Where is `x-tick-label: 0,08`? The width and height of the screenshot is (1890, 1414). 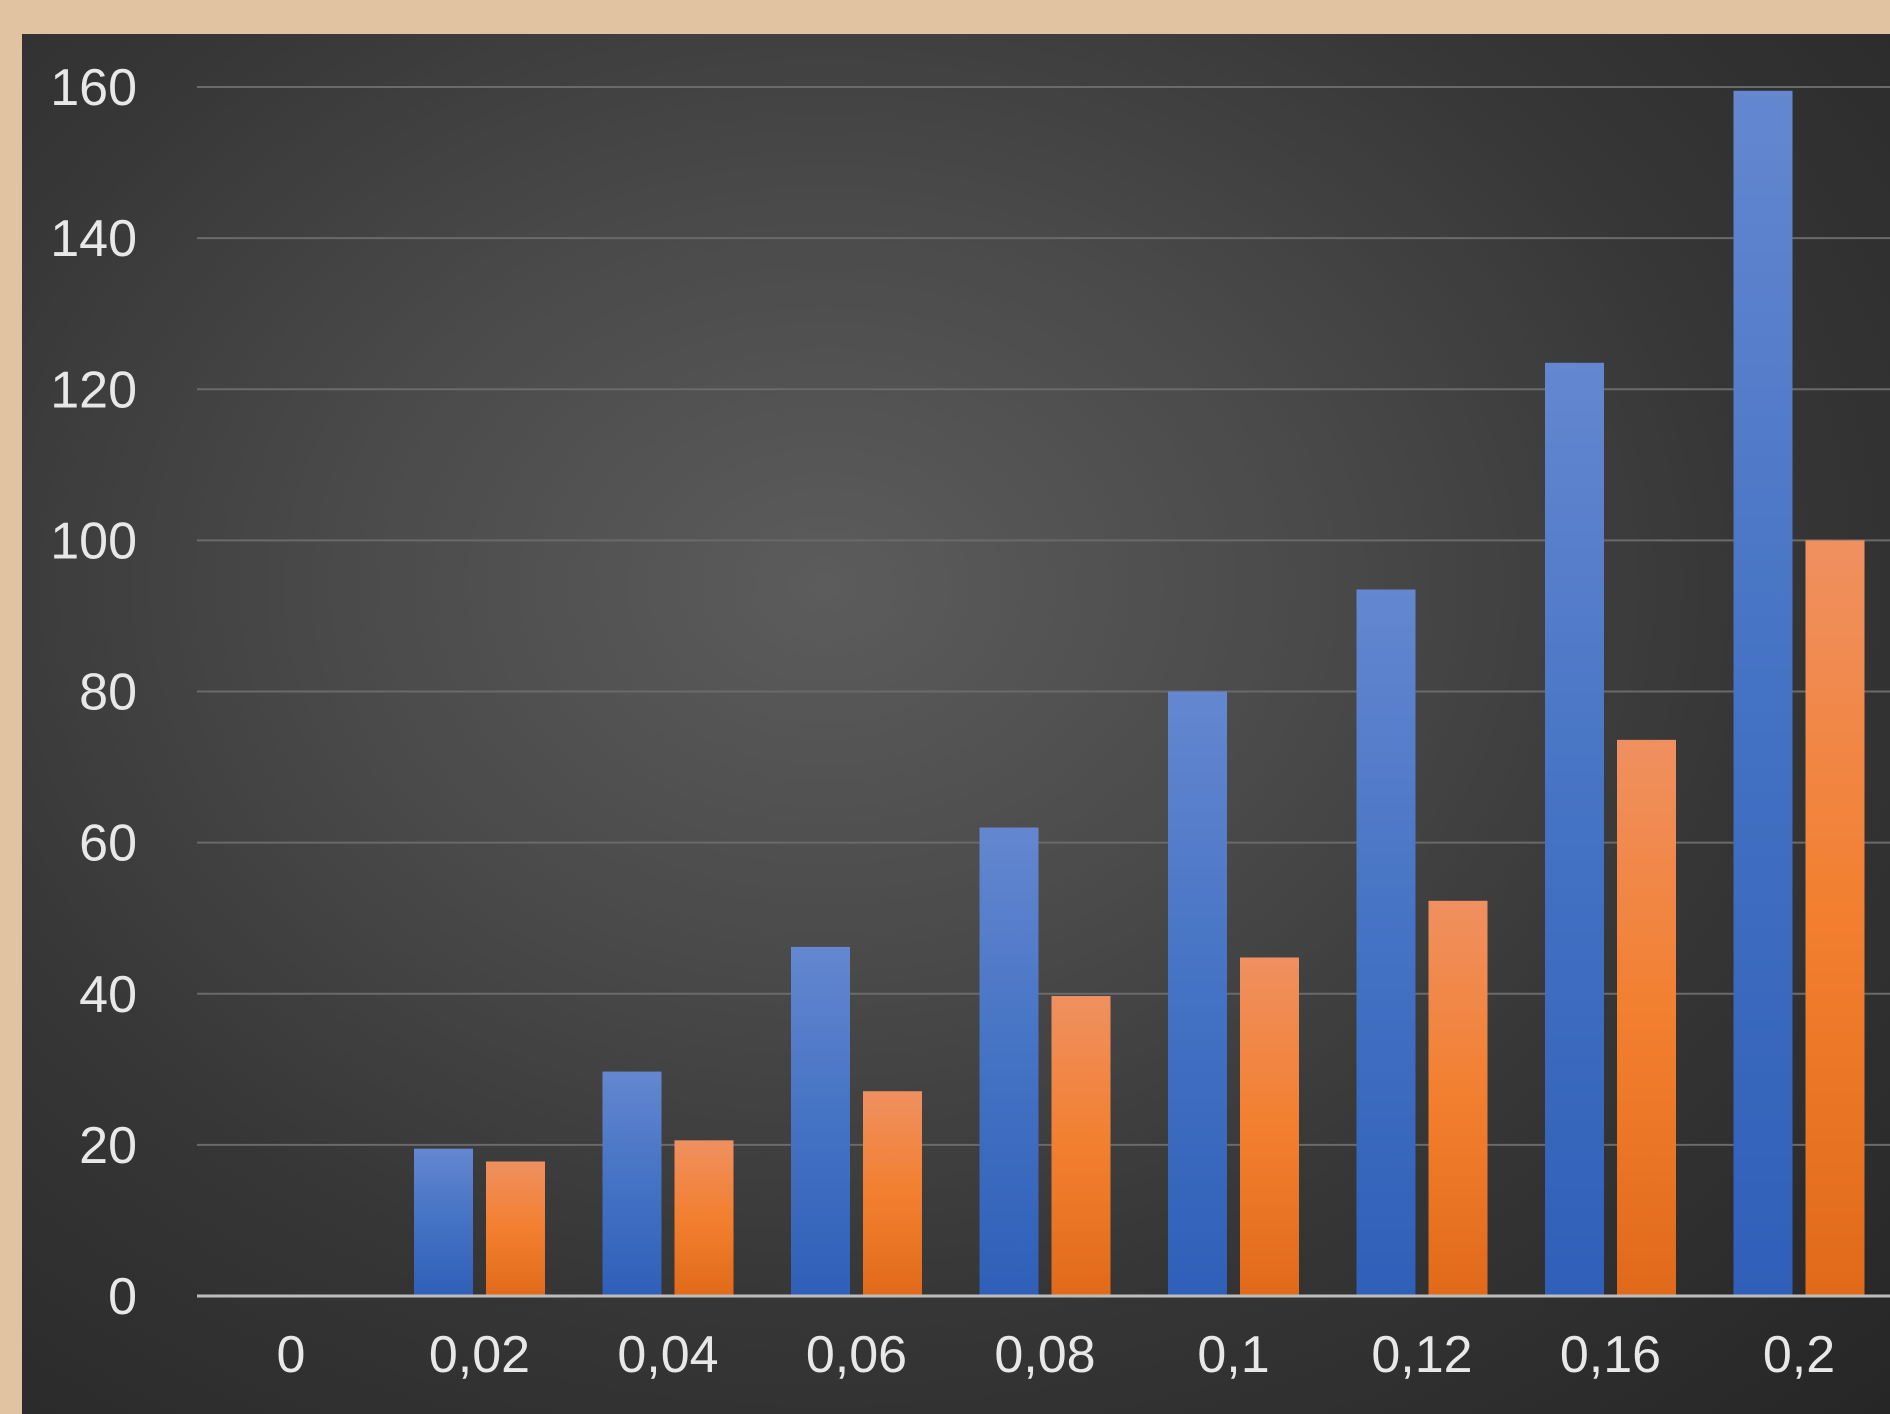 x-tick-label: 0,08 is located at coordinates (1044, 1355).